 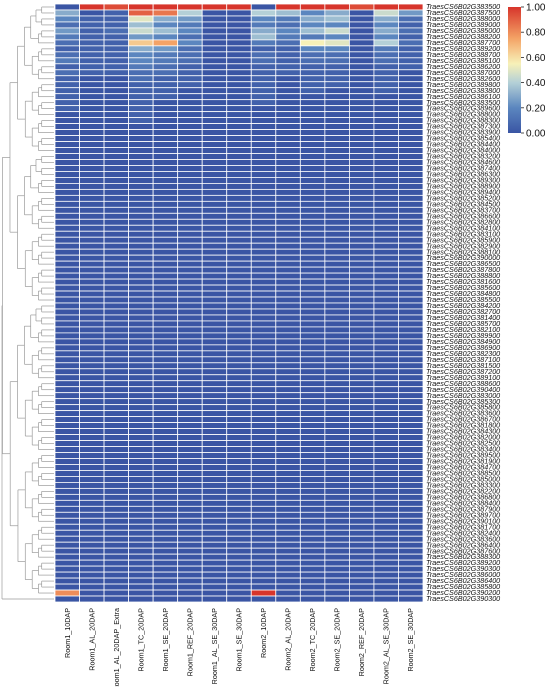 I want to click on row-label: TraesCS6B02G383400, so click(x=463, y=449).